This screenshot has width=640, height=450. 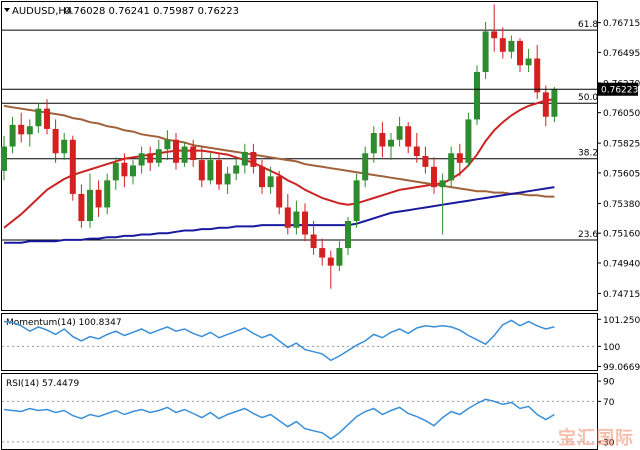 I want to click on watermark-logo: 宝汇国际, so click(x=596, y=438).